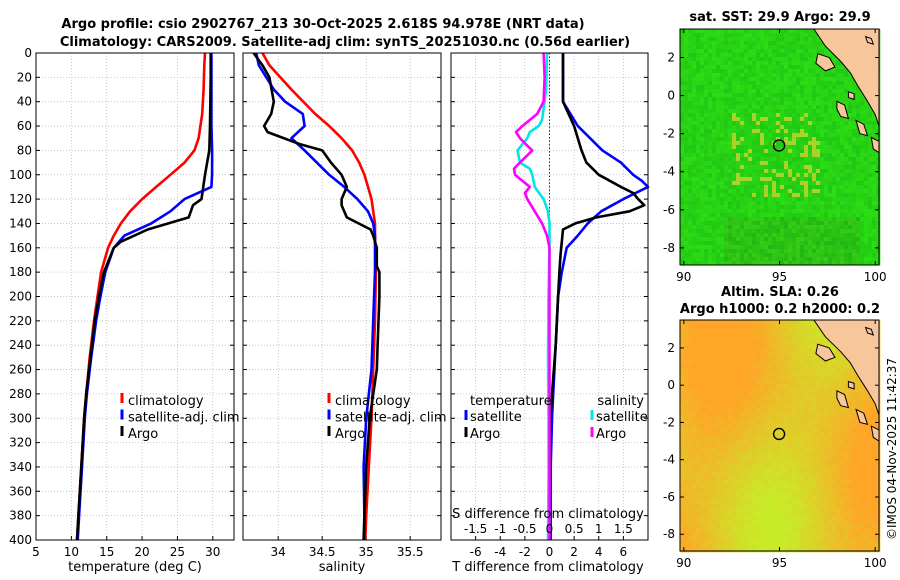 This screenshot has width=900, height=580. I want to click on x-tick-label: 35.5, so click(410, 552).